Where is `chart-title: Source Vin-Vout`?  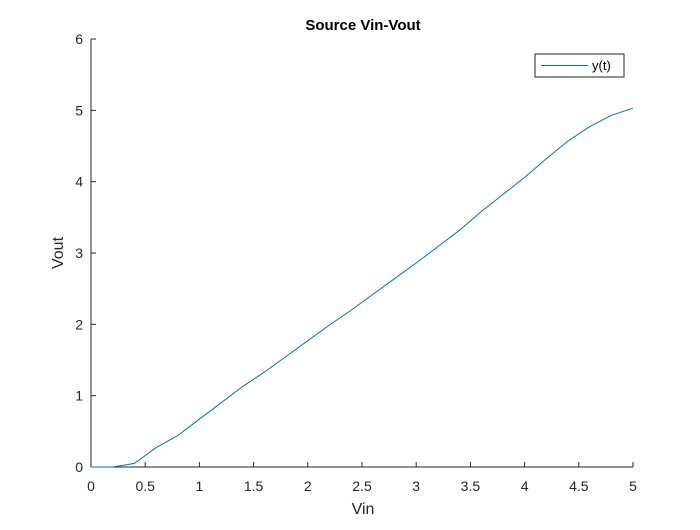
chart-title: Source Vin-Vout is located at coordinates (362, 25).